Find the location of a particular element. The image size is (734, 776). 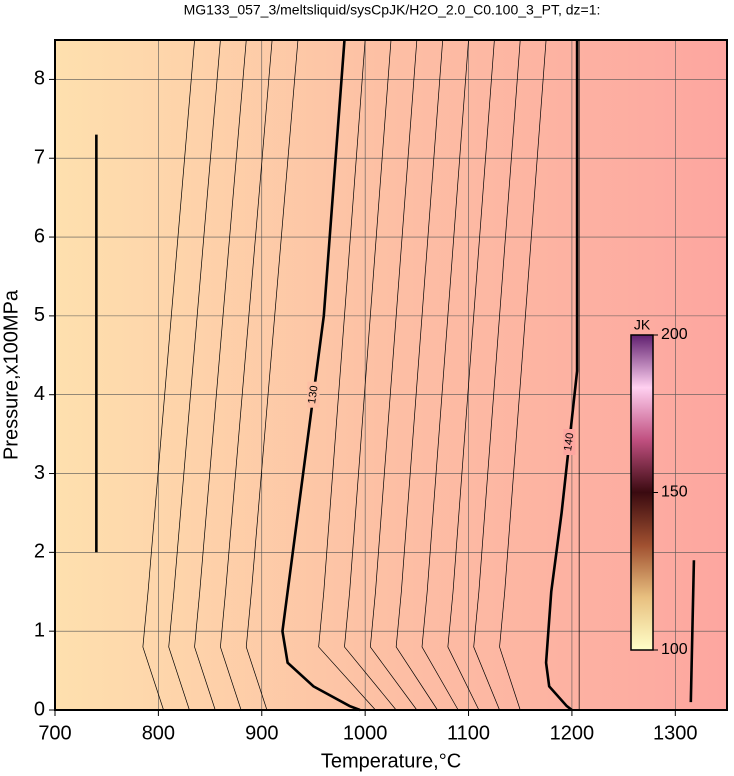

y-tick-label: 4 is located at coordinates (39, 394).